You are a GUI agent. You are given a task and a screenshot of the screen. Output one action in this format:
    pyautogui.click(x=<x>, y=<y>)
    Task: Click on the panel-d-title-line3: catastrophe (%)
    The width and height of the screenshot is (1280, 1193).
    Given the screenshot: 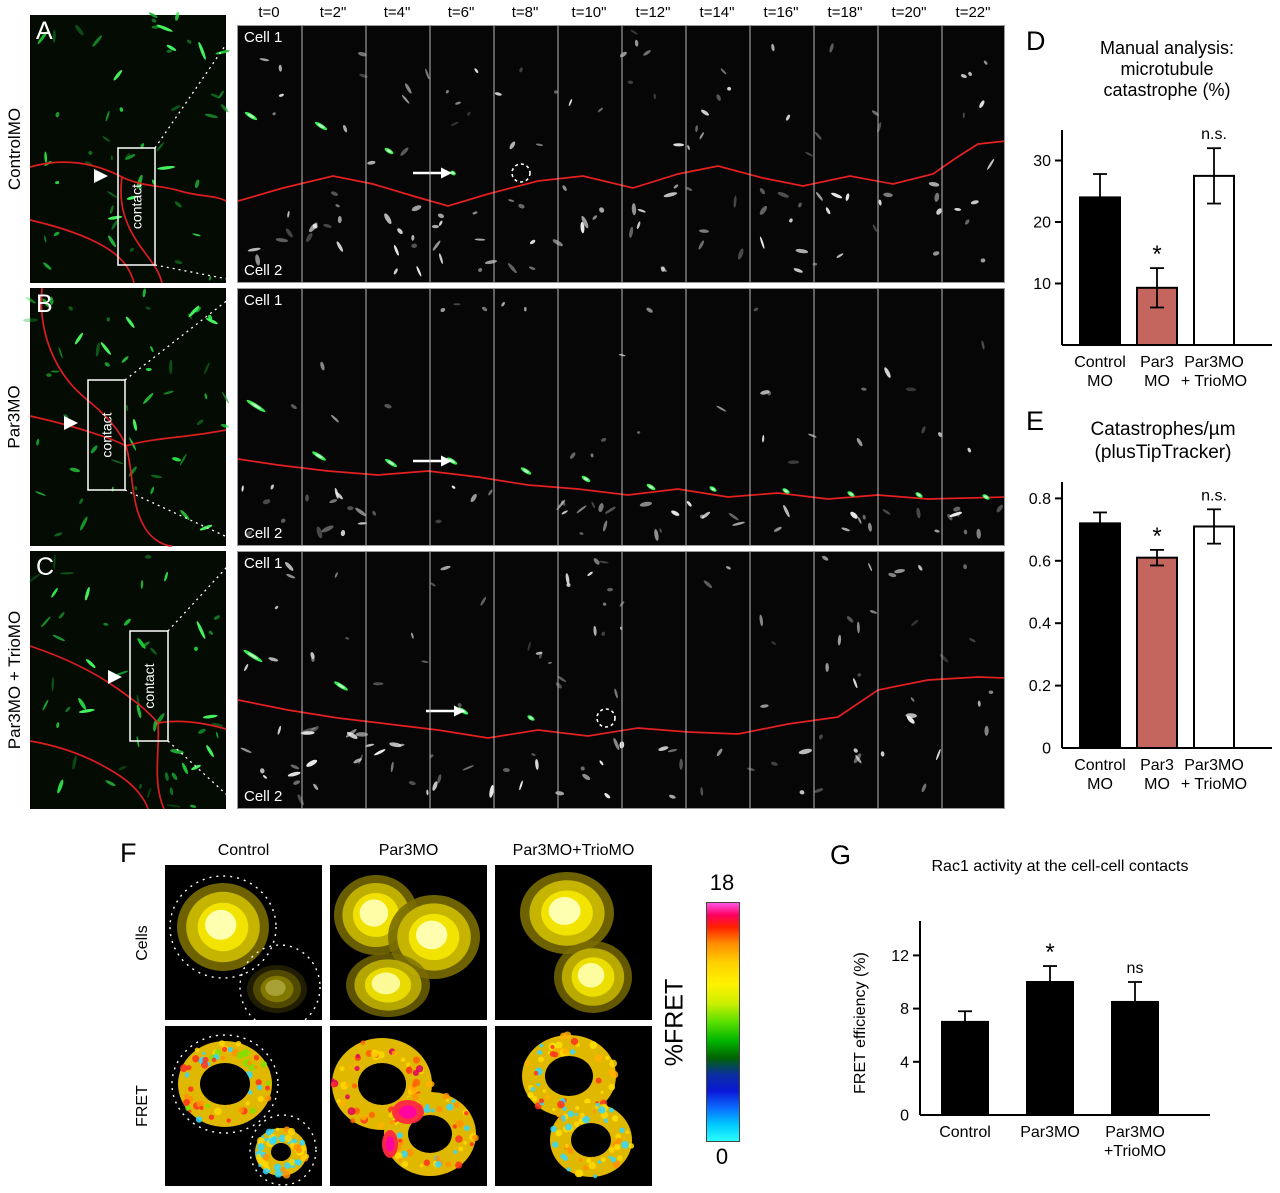 What is the action you would take?
    pyautogui.click(x=1167, y=90)
    